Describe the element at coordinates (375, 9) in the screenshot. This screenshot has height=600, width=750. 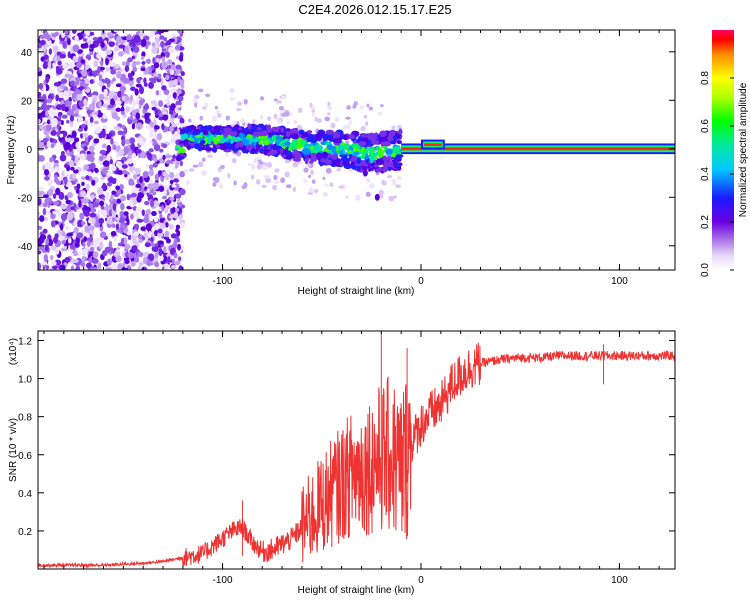
I see `figure-title: C2E4.2026.012.15.17.E25` at that location.